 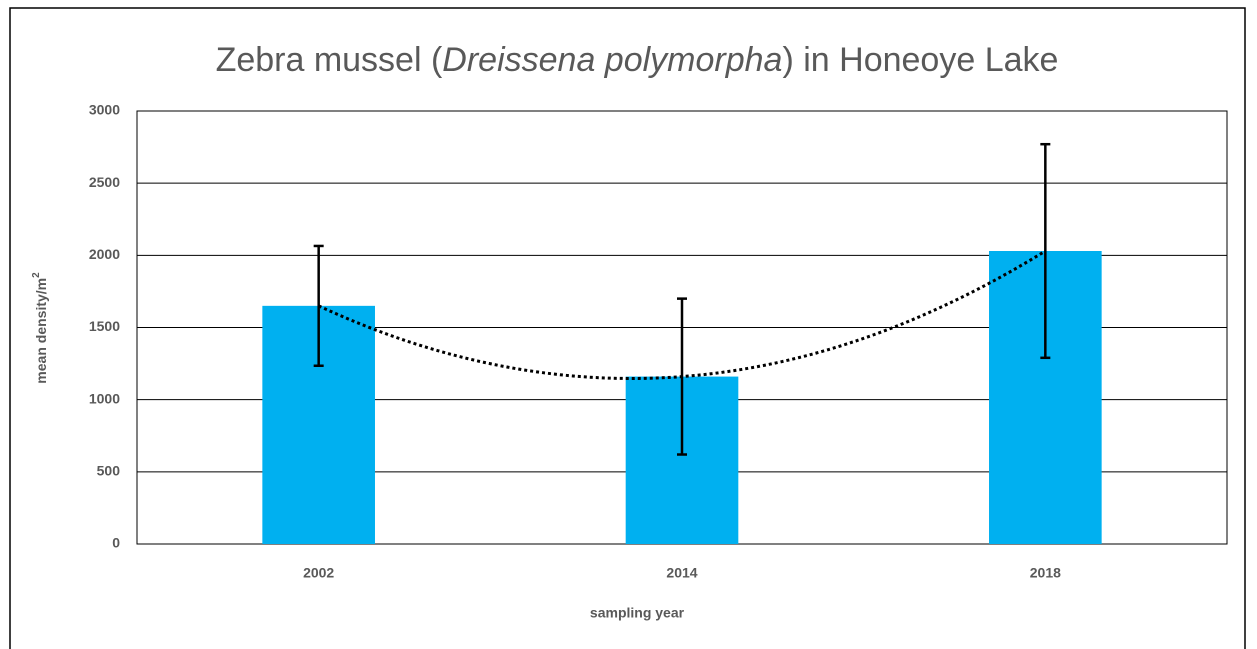 I want to click on y-tick-label: 2500, so click(x=104, y=182).